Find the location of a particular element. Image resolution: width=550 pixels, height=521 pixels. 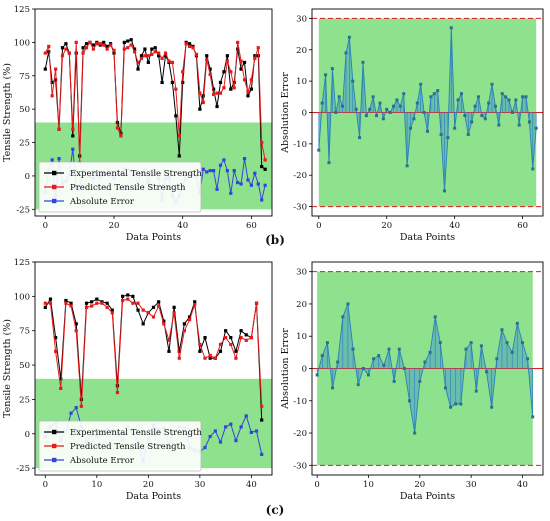

chart-b-right-y-tick-label: -30 is located at coordinates (300, 208).